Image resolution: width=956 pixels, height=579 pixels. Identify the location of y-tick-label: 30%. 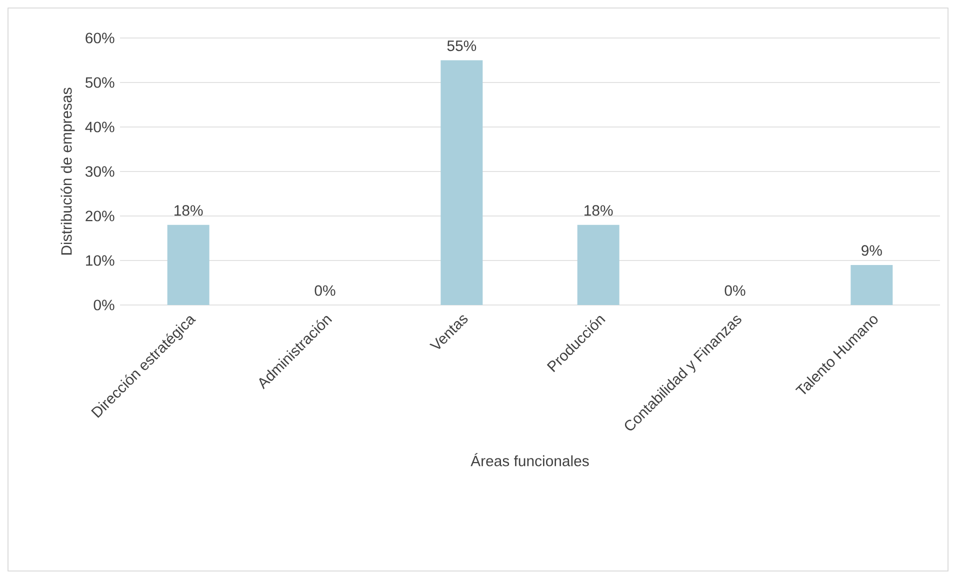
(99, 171).